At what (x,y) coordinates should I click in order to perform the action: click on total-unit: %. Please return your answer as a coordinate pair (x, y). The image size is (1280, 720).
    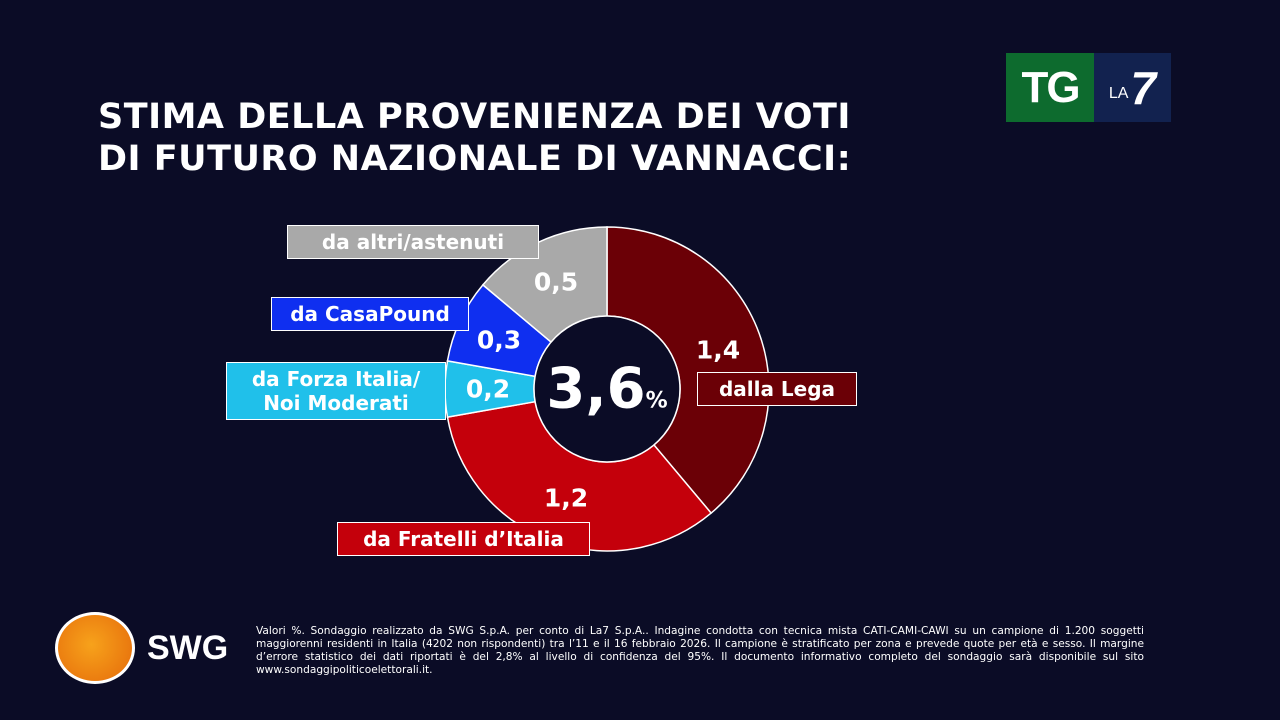
    Looking at the image, I should click on (656, 401).